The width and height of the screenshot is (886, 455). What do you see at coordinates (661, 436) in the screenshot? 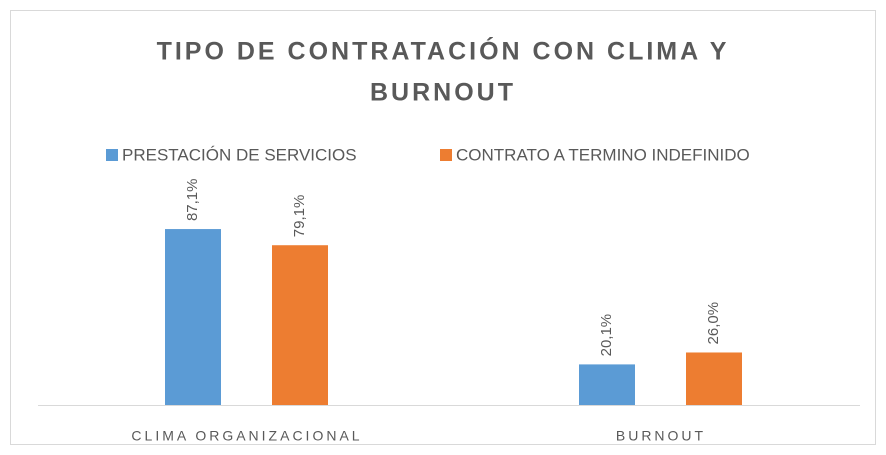
I see `x-tick-label: BURNOUT` at bounding box center [661, 436].